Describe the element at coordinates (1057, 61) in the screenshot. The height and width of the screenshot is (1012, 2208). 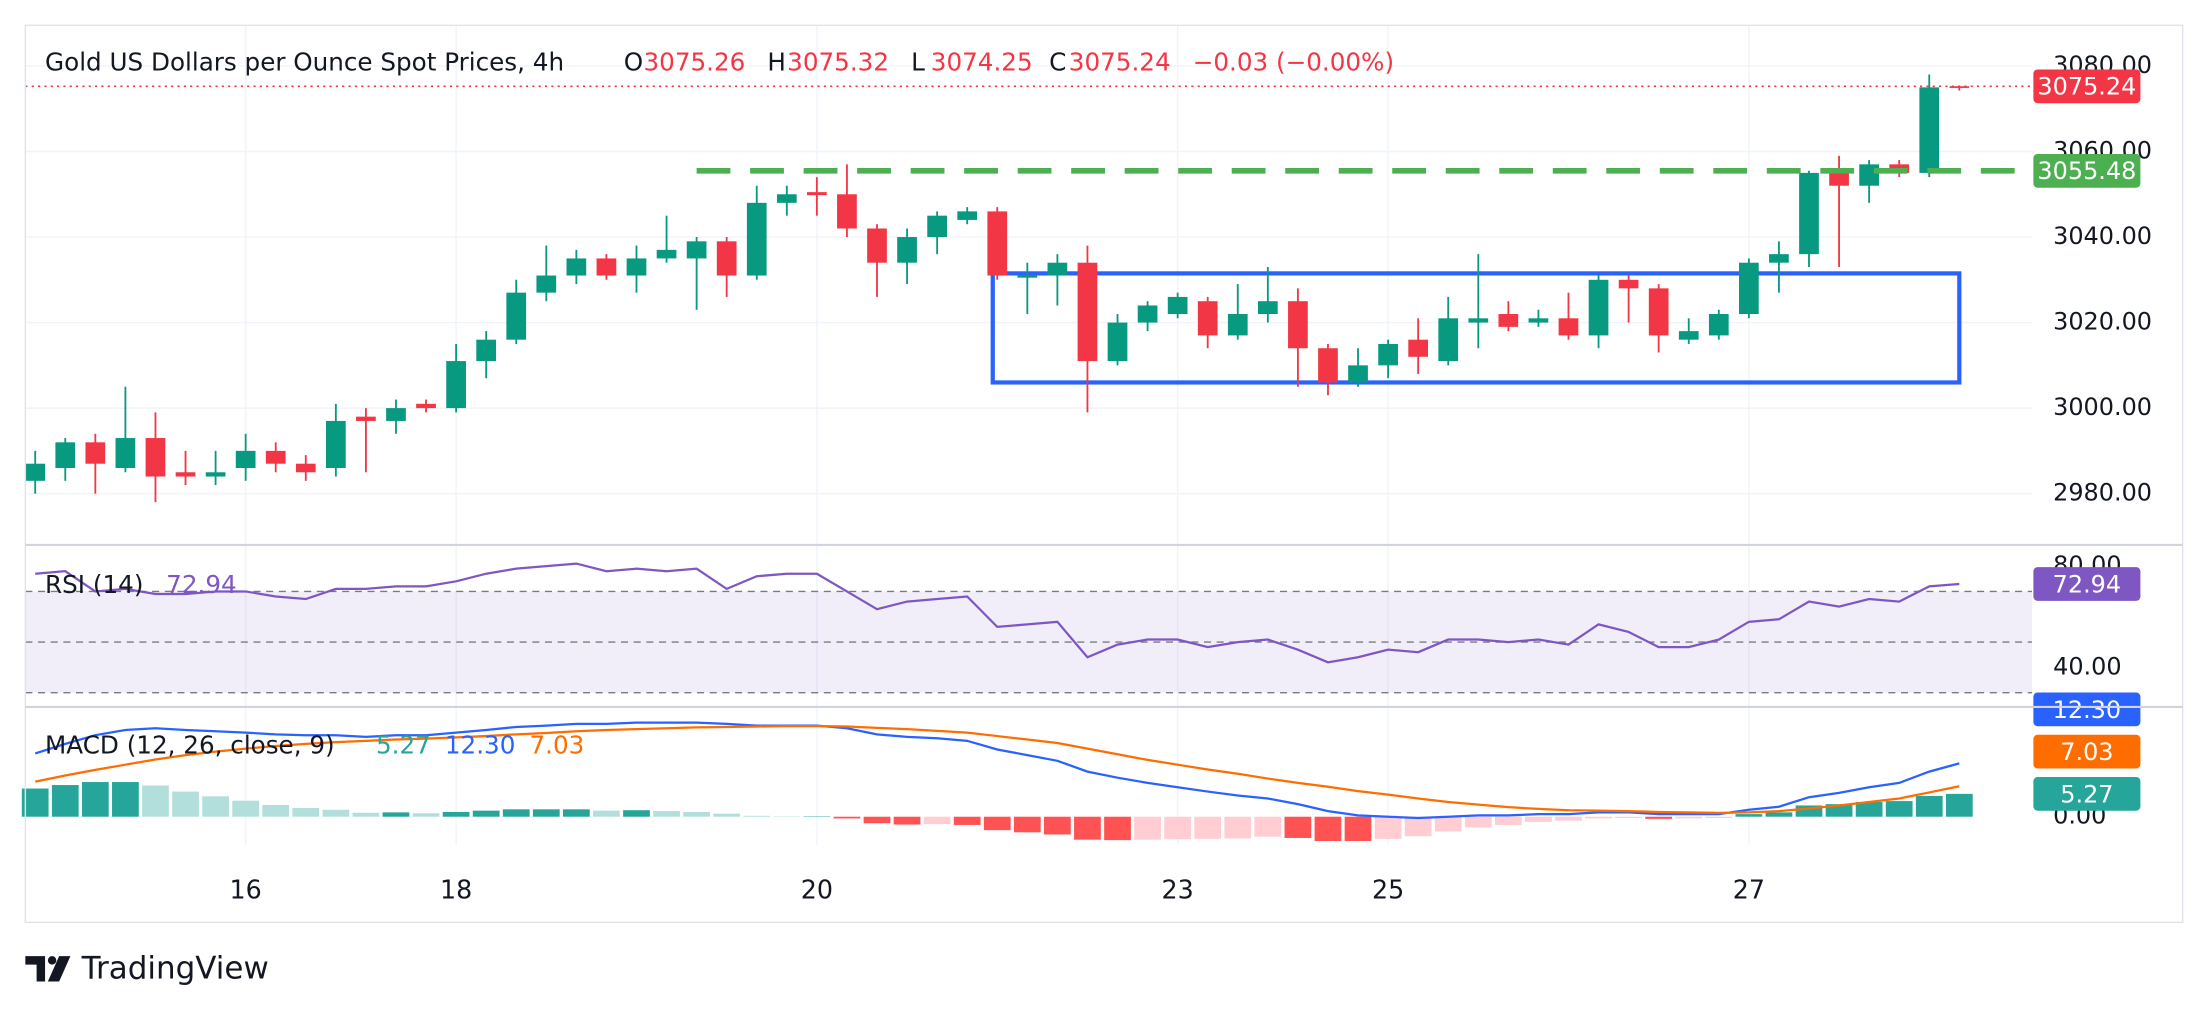
I see `ohlc-prefix: C` at that location.